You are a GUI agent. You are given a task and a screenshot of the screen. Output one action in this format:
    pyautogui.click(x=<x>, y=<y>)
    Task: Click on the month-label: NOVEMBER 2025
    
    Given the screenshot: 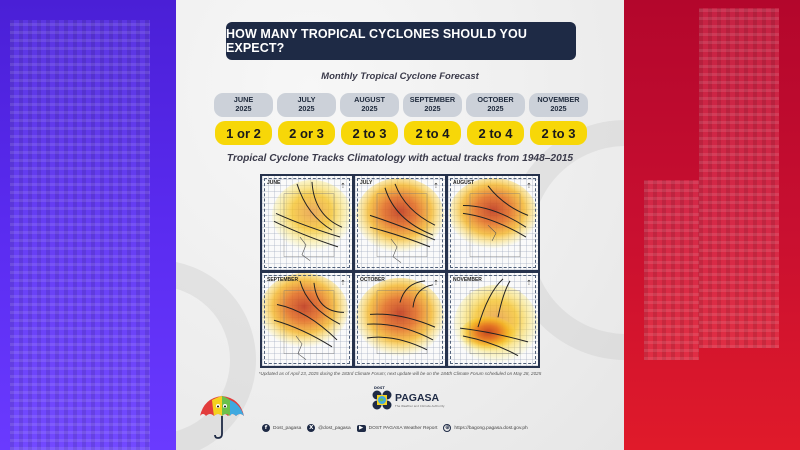 What is the action you would take?
    pyautogui.click(x=558, y=105)
    